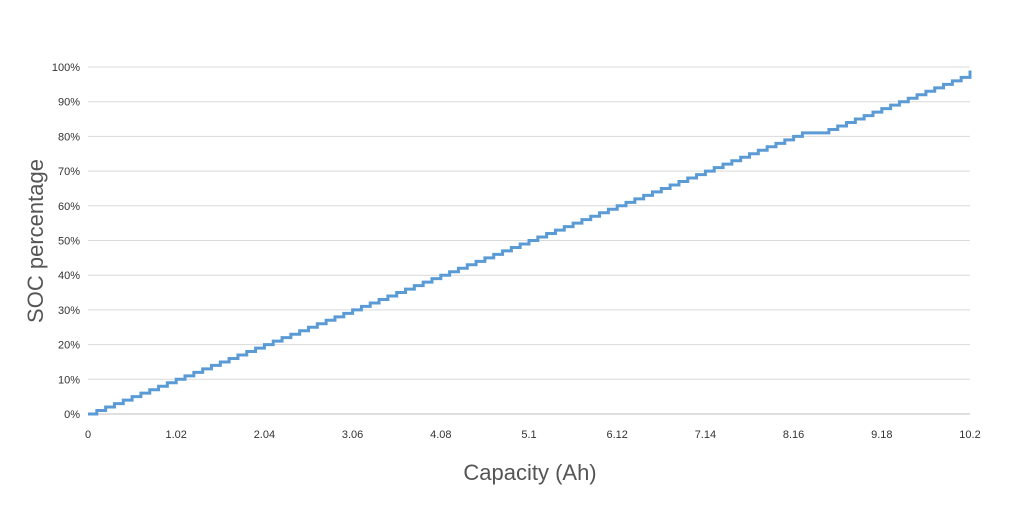  I want to click on y-axis-title: SOC percentage, so click(35, 241).